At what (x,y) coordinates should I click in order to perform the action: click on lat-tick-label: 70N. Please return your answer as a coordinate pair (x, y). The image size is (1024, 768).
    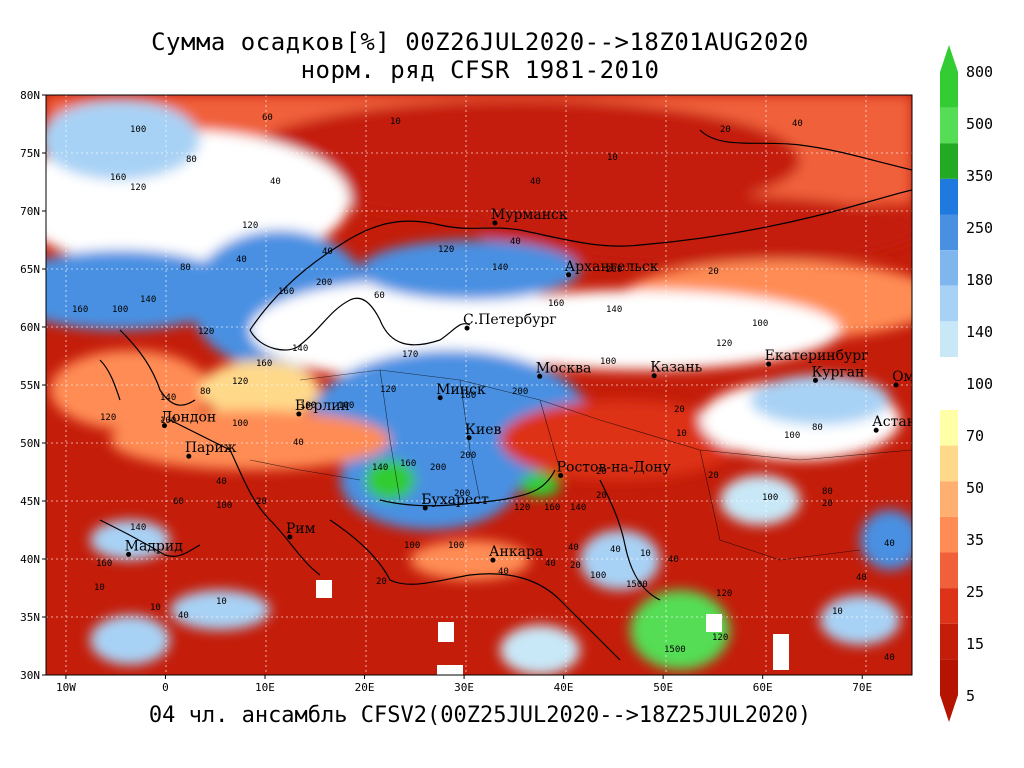
    Looking at the image, I should click on (30, 211).